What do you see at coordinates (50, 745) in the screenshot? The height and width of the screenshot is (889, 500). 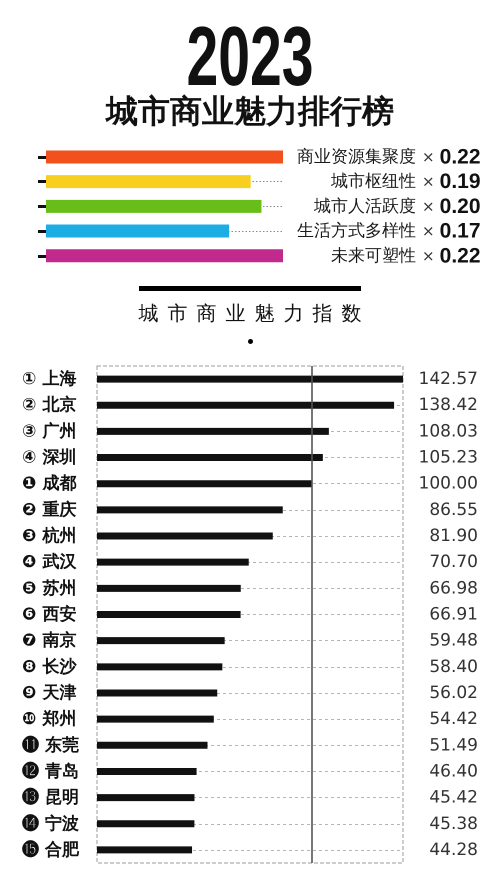 I see `y-tick-label: ⓫ 东莞` at bounding box center [50, 745].